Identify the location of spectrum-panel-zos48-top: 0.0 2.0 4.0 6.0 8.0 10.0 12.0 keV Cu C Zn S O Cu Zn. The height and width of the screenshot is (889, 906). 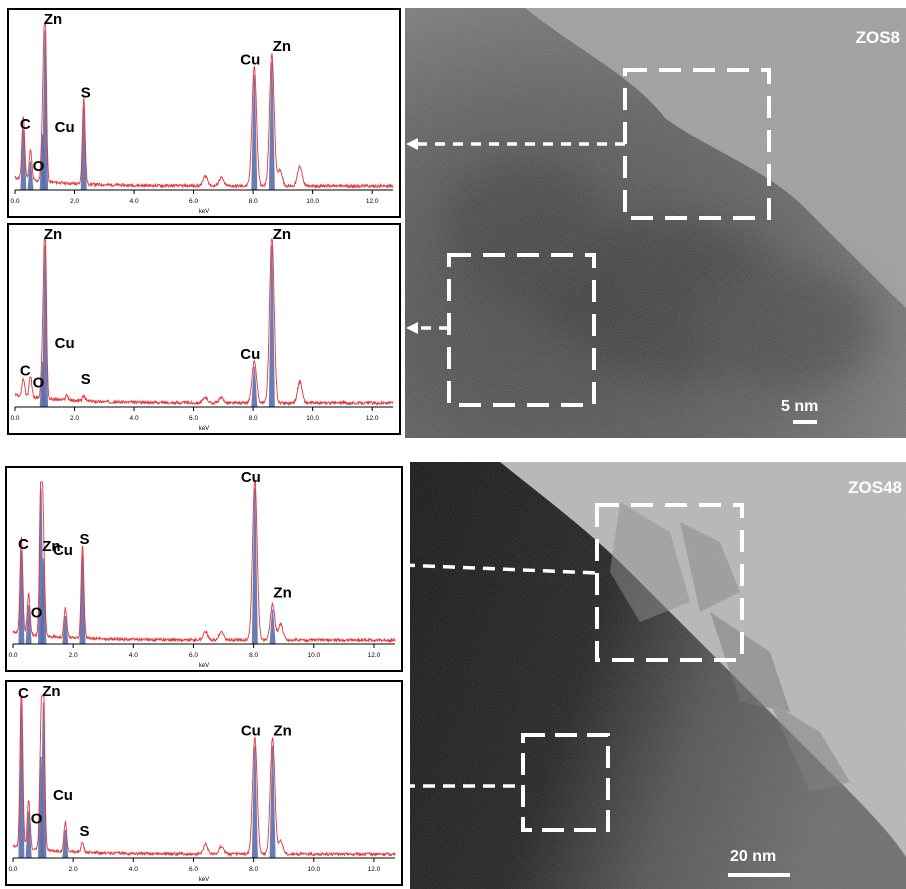
(204, 569).